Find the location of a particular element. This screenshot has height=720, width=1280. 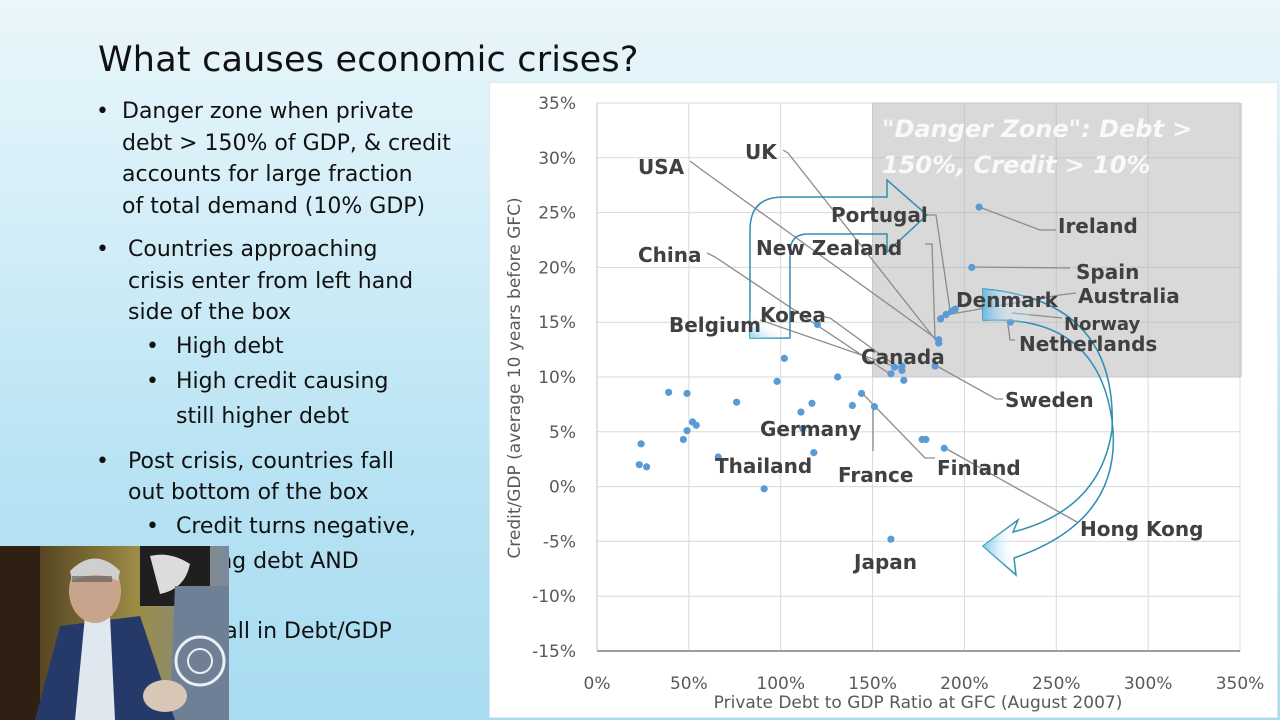

svg-text: 25% is located at coordinates (557, 214).